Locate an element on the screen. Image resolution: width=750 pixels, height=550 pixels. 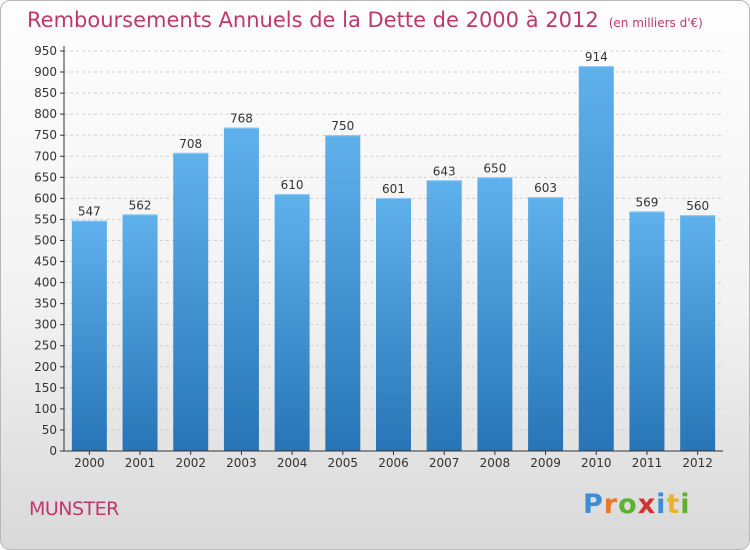
y-tick-label: 900 is located at coordinates (45, 72).